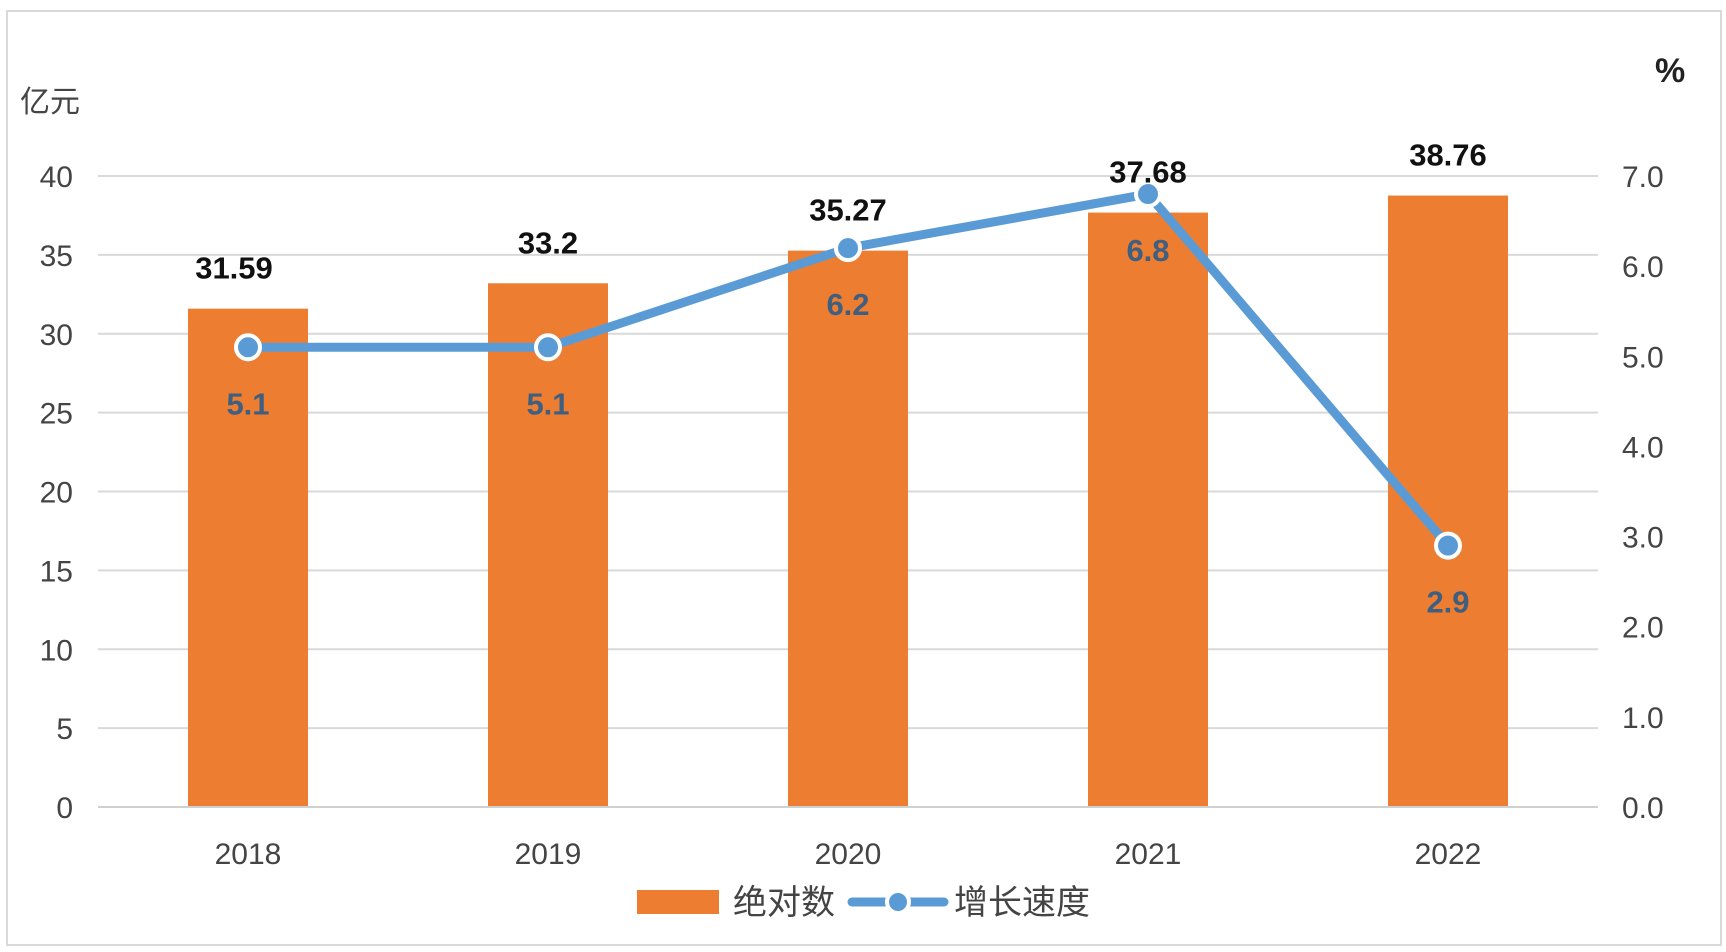  I want to click on y-right-tick-label: 2.0, so click(1643, 628).